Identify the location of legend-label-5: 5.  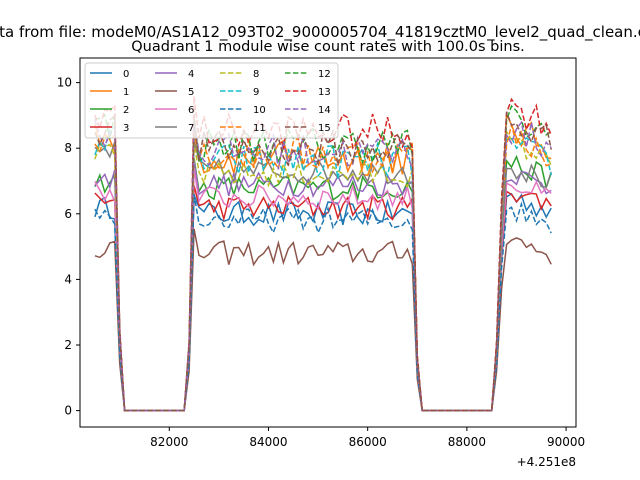
(191, 92).